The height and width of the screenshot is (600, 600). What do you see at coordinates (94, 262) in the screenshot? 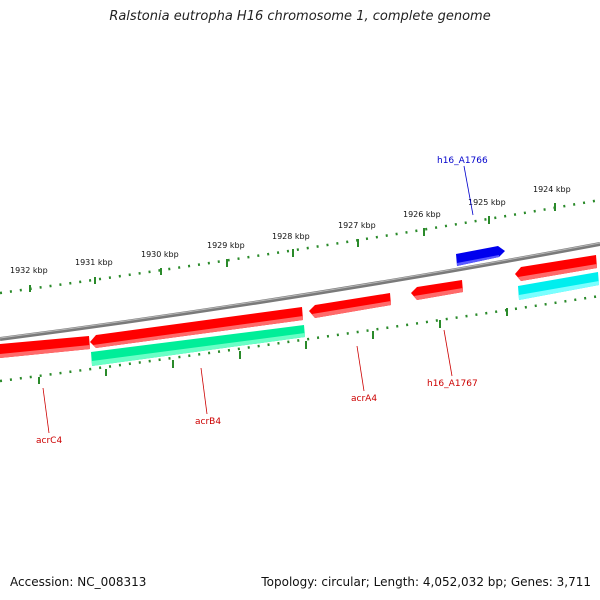
I see `scale-label-1931: 1931 kbp` at bounding box center [94, 262].